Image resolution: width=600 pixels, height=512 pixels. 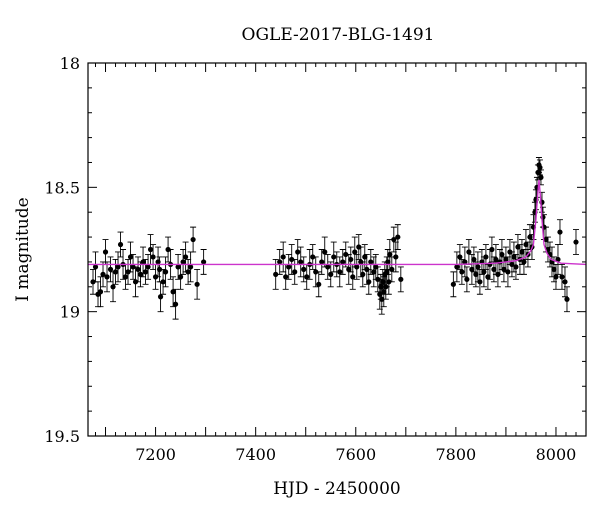 I want to click on y-tick-label: 19.5, so click(x=62, y=436).